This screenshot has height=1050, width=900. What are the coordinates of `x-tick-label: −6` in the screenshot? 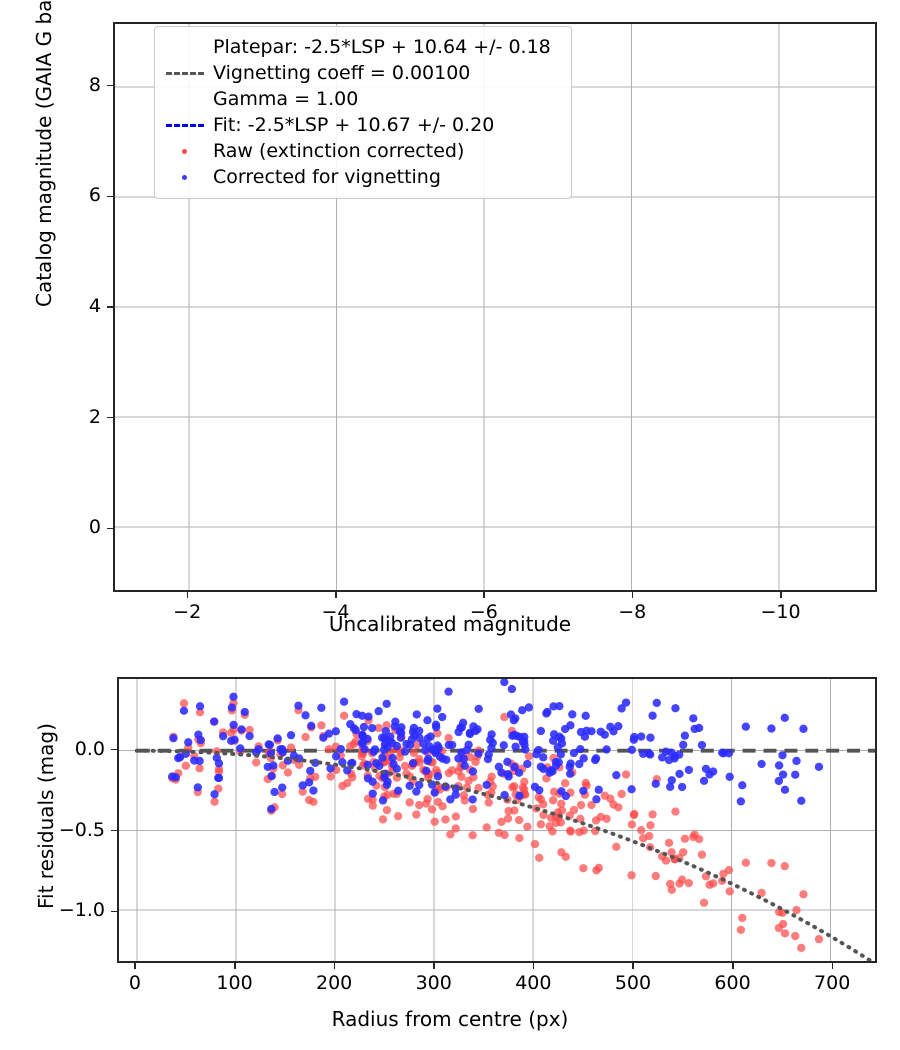 It's located at (483, 612).